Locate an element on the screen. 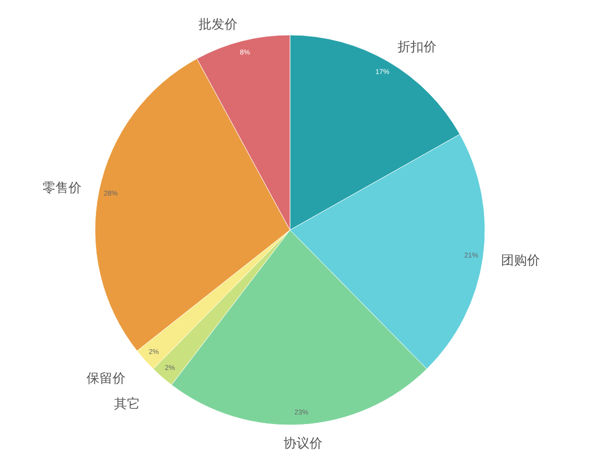 This screenshot has height=464, width=600. slice-label: 折扣价 is located at coordinates (416, 48).